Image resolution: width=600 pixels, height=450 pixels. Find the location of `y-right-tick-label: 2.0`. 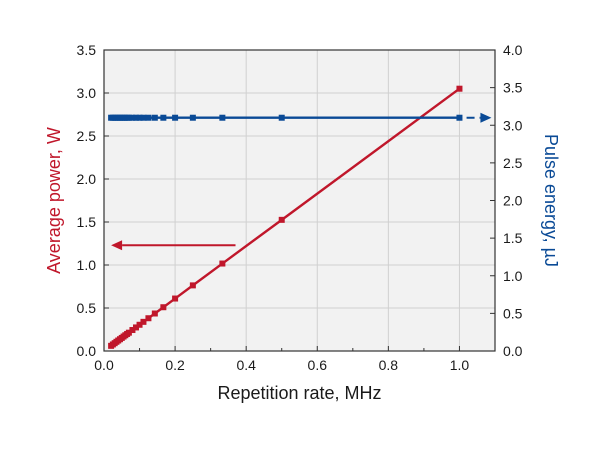

y-right-tick-label: 2.0 is located at coordinates (513, 201).